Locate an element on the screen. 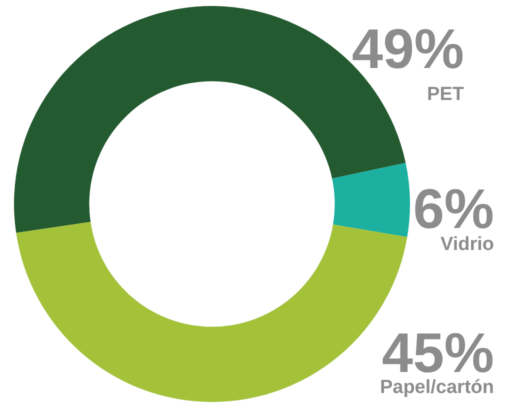 The width and height of the screenshot is (510, 408). slice-label: PET is located at coordinates (445, 94).